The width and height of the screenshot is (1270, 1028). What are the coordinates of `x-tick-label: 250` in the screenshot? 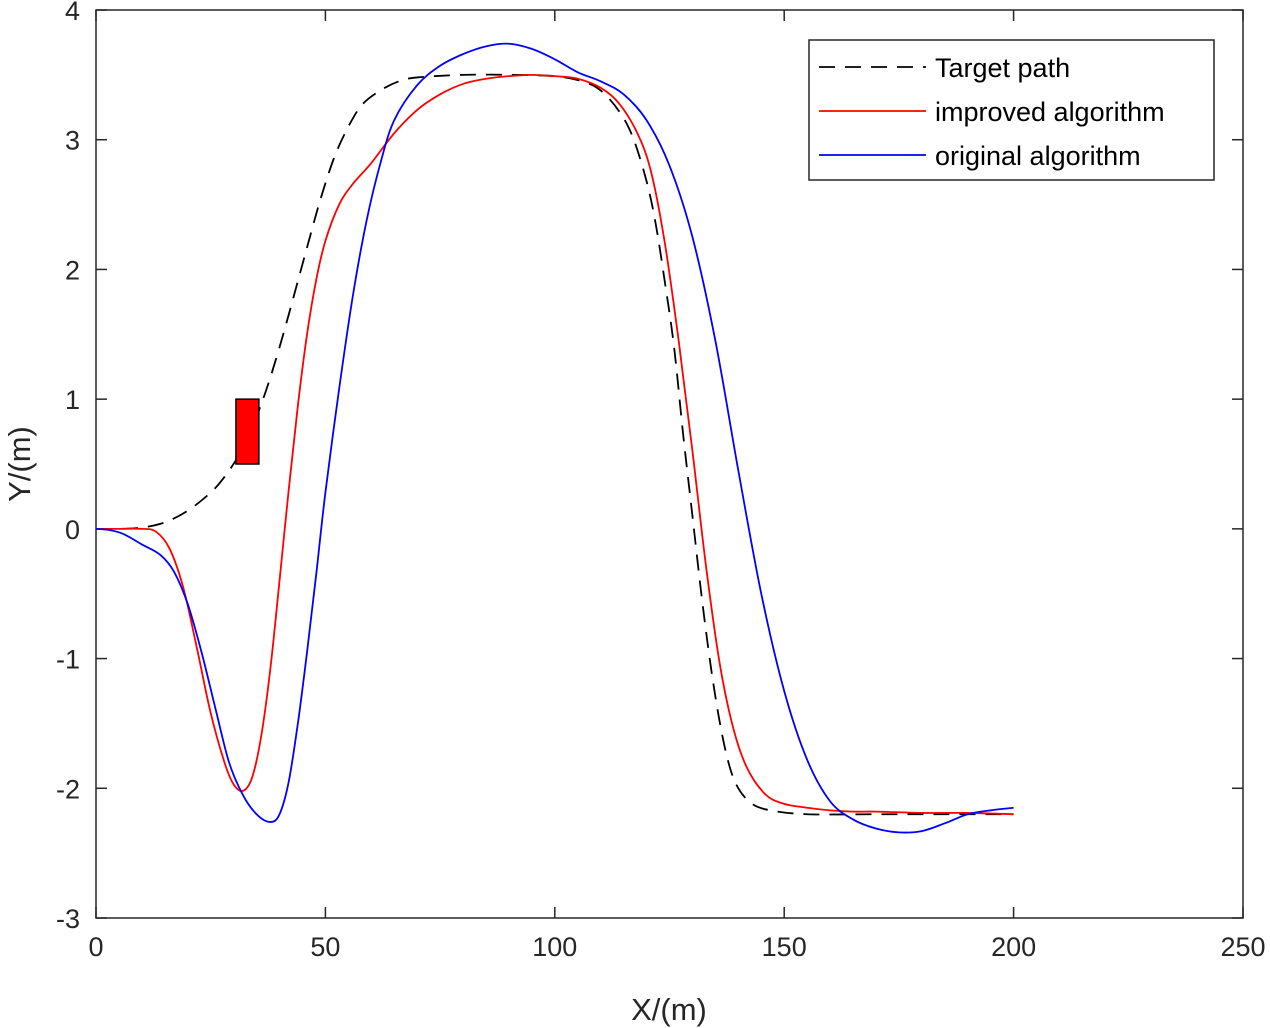 It's located at (1242, 947).